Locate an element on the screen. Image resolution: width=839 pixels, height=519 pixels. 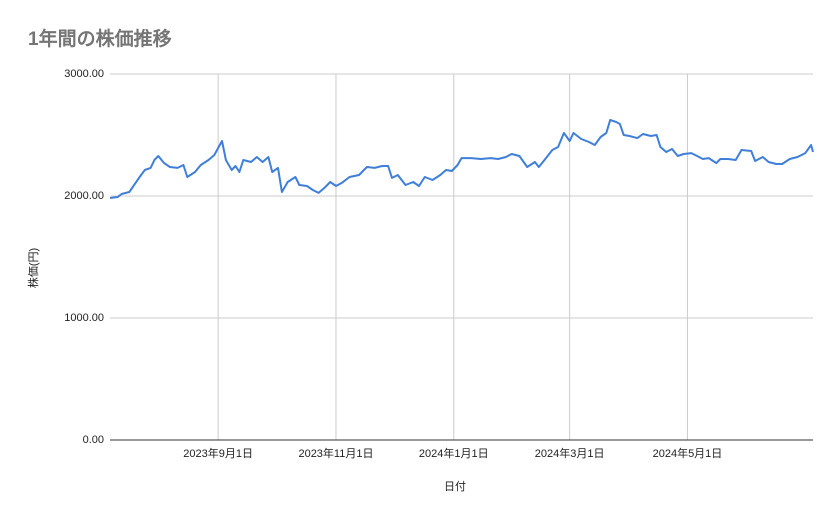
x-tick-label: 2024年3月1日 is located at coordinates (570, 453).